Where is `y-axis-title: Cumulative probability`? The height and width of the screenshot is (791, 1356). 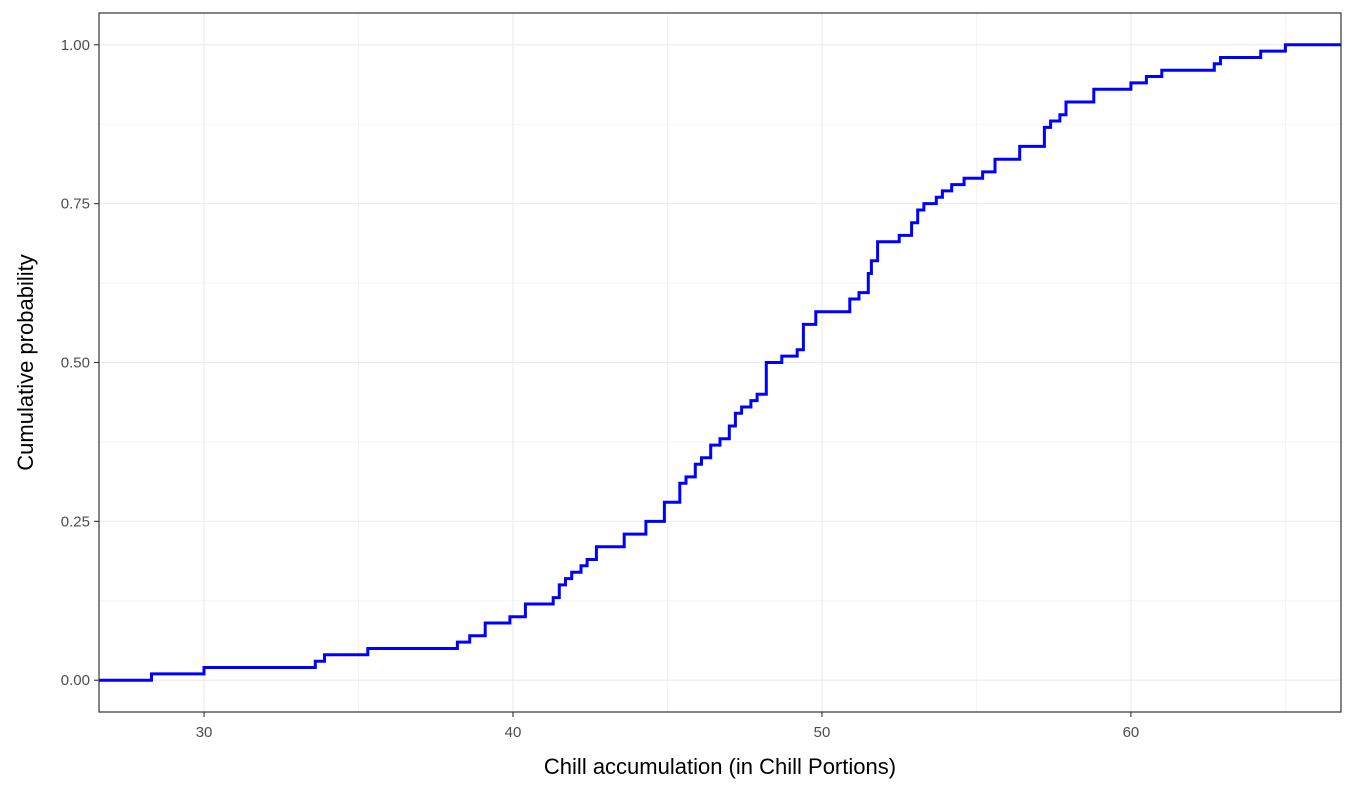 y-axis-title: Cumulative probability is located at coordinates (25, 362).